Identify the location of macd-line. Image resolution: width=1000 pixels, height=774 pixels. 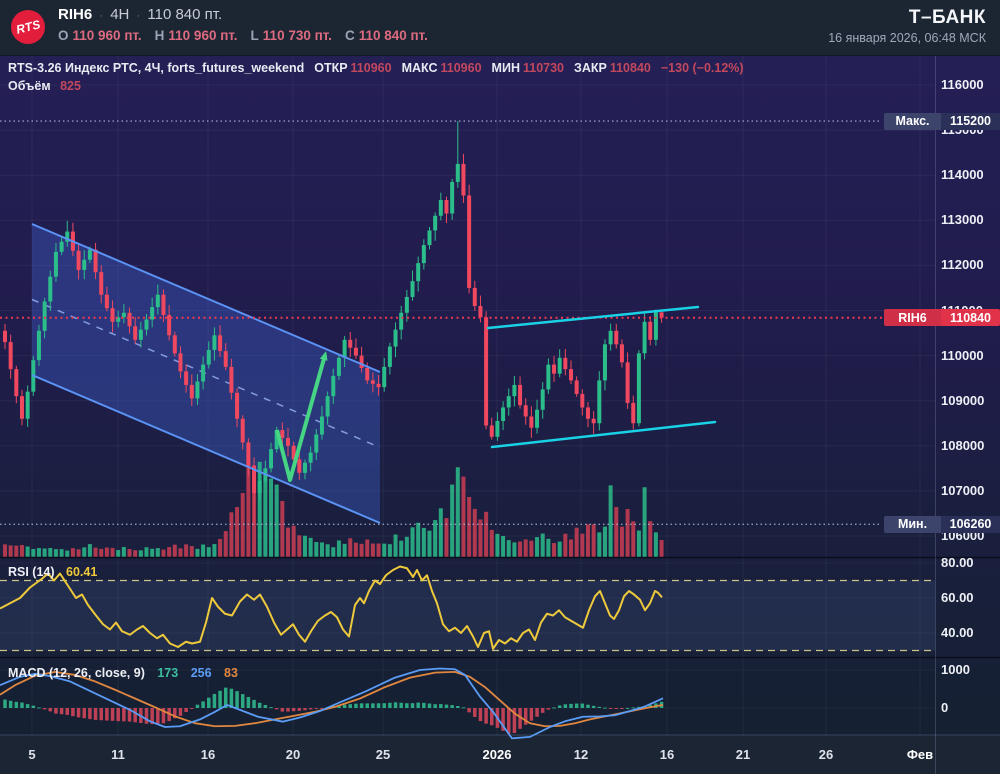
(332, 703).